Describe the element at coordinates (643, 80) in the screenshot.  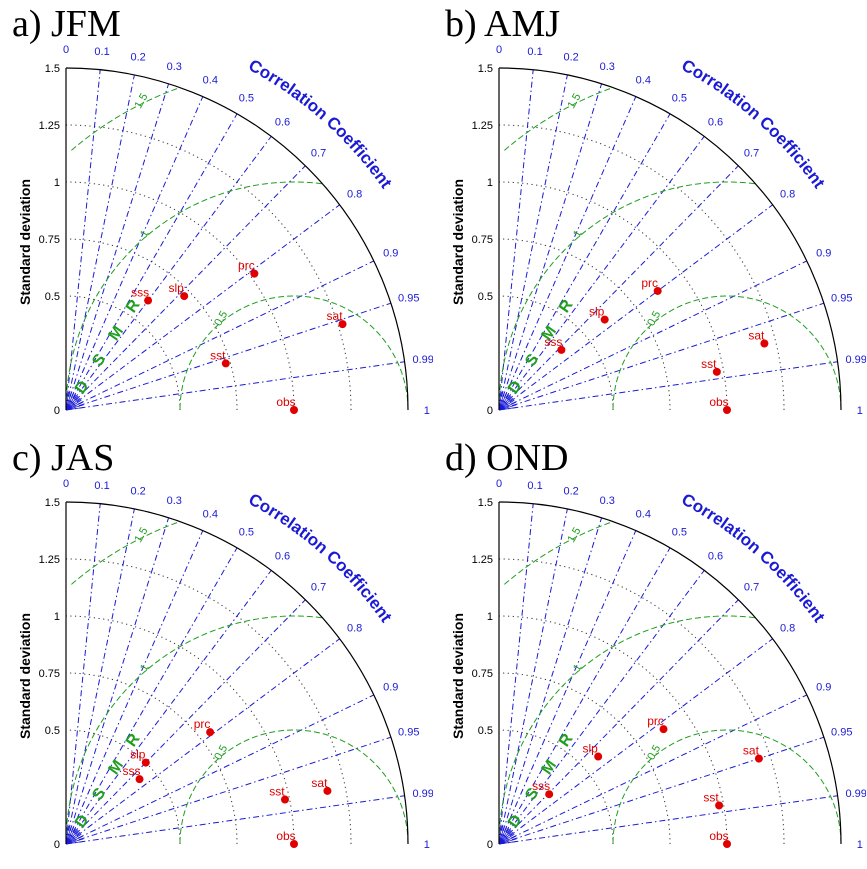
I see `correlation-tick-label: 0.4` at that location.